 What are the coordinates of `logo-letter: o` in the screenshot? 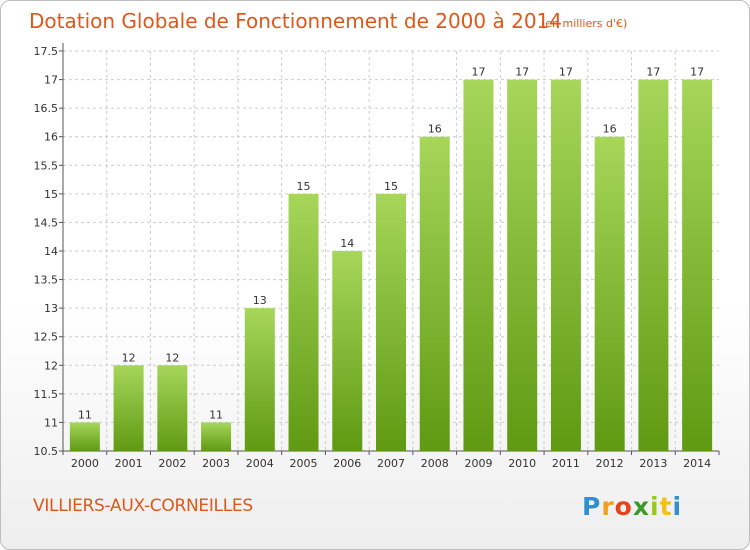 It's located at (623, 506).